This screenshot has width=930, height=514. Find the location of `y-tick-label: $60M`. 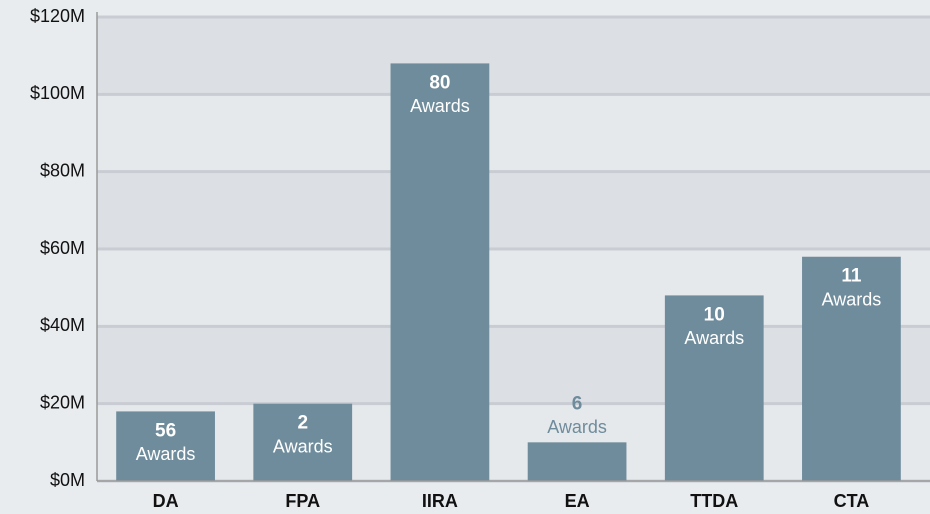

y-tick-label: $60M is located at coordinates (62, 248).